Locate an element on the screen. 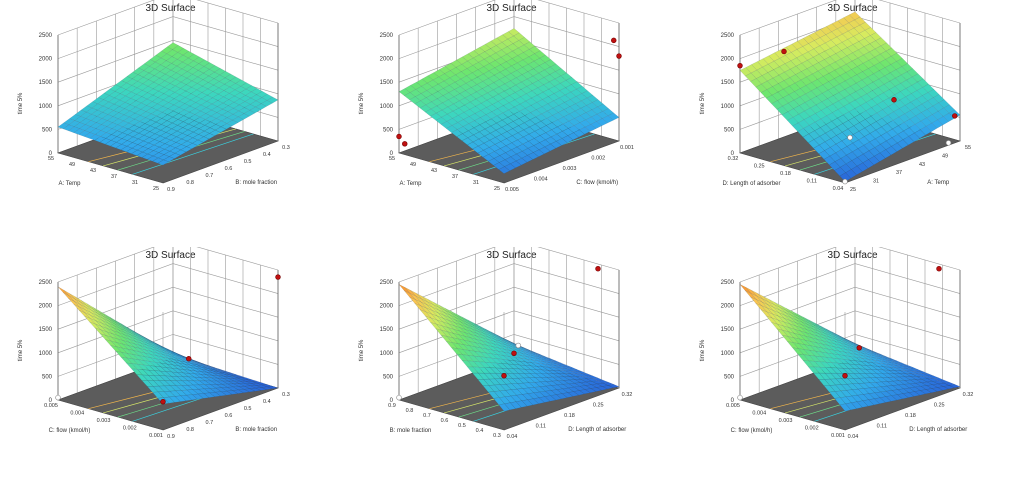 The height and width of the screenshot is (494, 1024). response-surface is located at coordinates (168, 345).